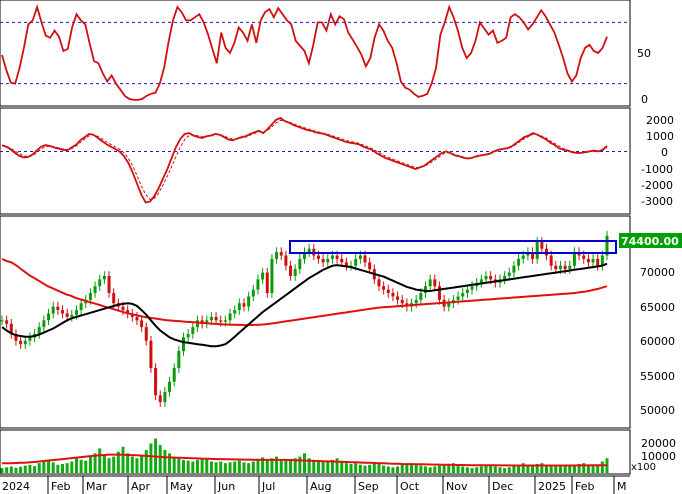  What do you see at coordinates (657, 410) in the screenshot?
I see `price-tick-50000: 50000` at bounding box center [657, 410].